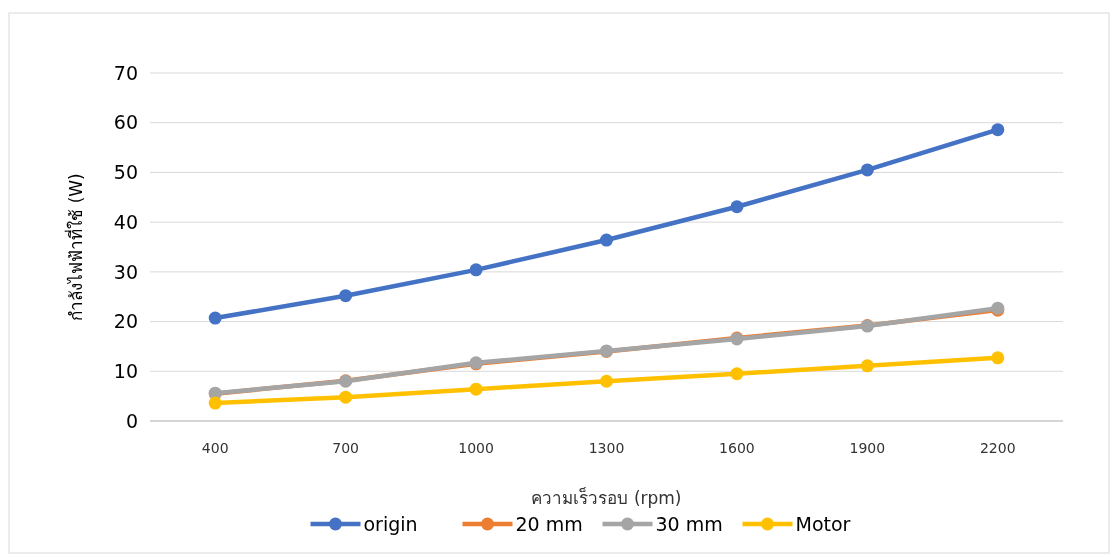 The image size is (1113, 557). What do you see at coordinates (125, 221) in the screenshot?
I see `y-tick-label: 40` at bounding box center [125, 221].